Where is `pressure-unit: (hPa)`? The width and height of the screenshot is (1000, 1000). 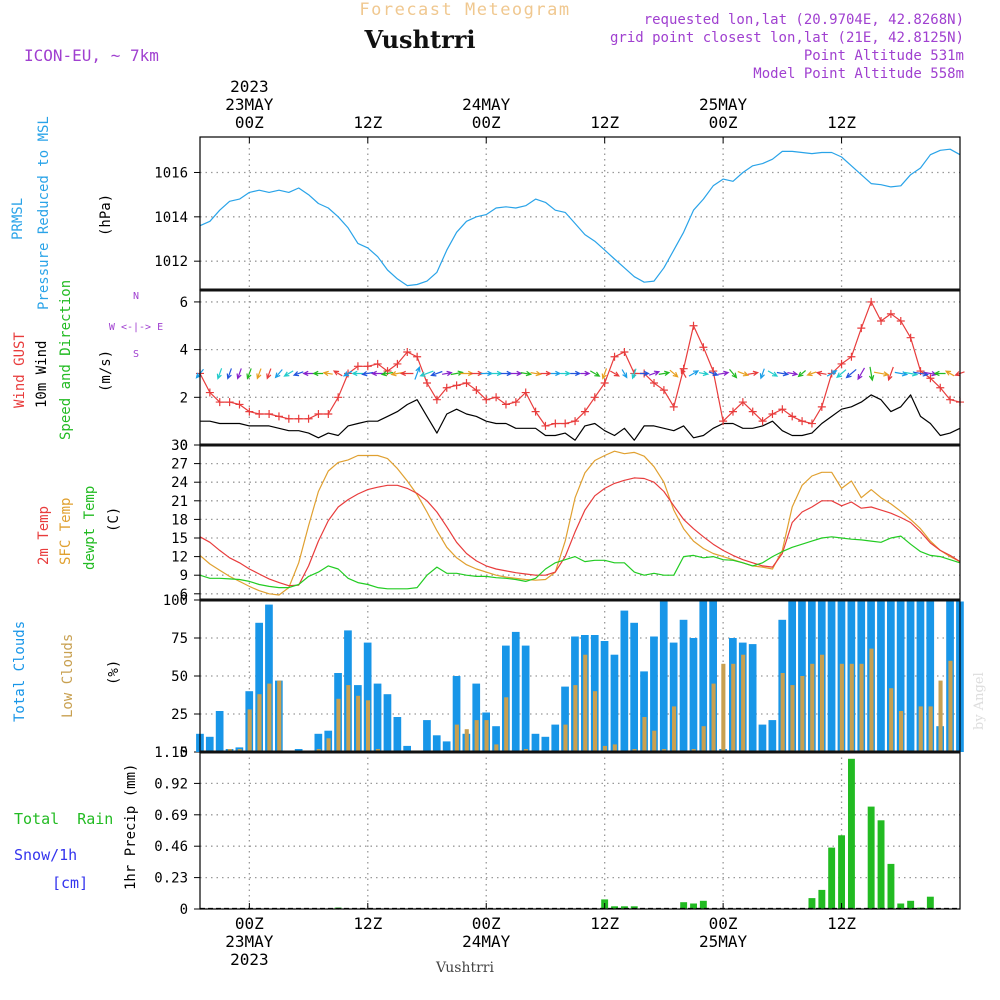 pressure-unit: (hPa) is located at coordinates (106, 215).